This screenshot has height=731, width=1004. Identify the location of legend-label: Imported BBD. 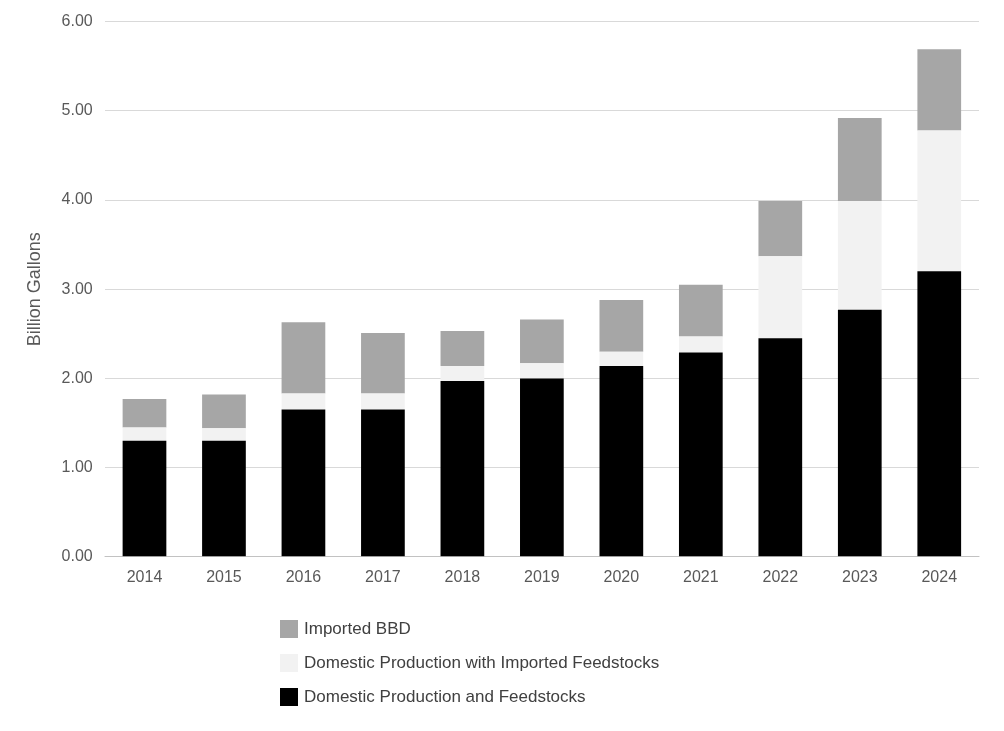
(357, 629).